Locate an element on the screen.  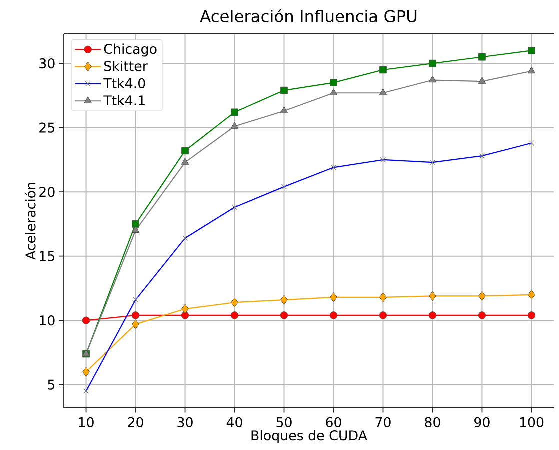
y-tick-label: 30 is located at coordinates (47, 63).